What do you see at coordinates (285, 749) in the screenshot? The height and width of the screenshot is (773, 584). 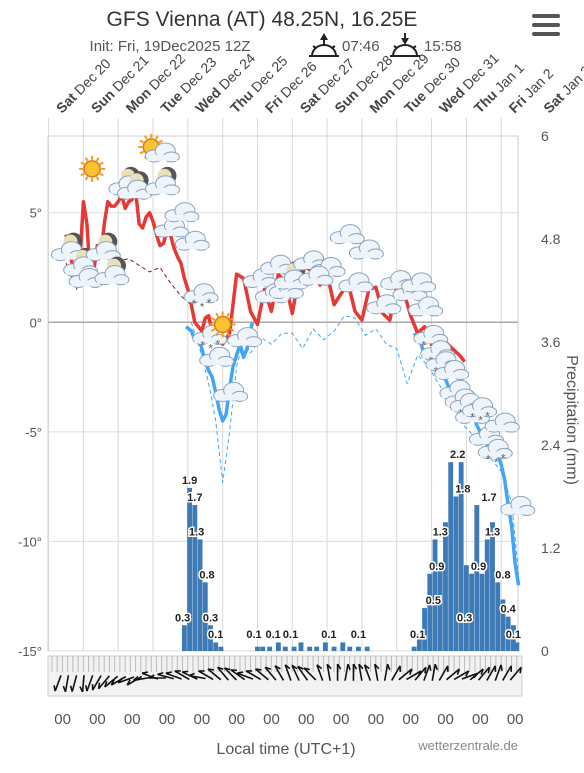 I see `x-axis-label: Local time (UTC+1)` at bounding box center [285, 749].